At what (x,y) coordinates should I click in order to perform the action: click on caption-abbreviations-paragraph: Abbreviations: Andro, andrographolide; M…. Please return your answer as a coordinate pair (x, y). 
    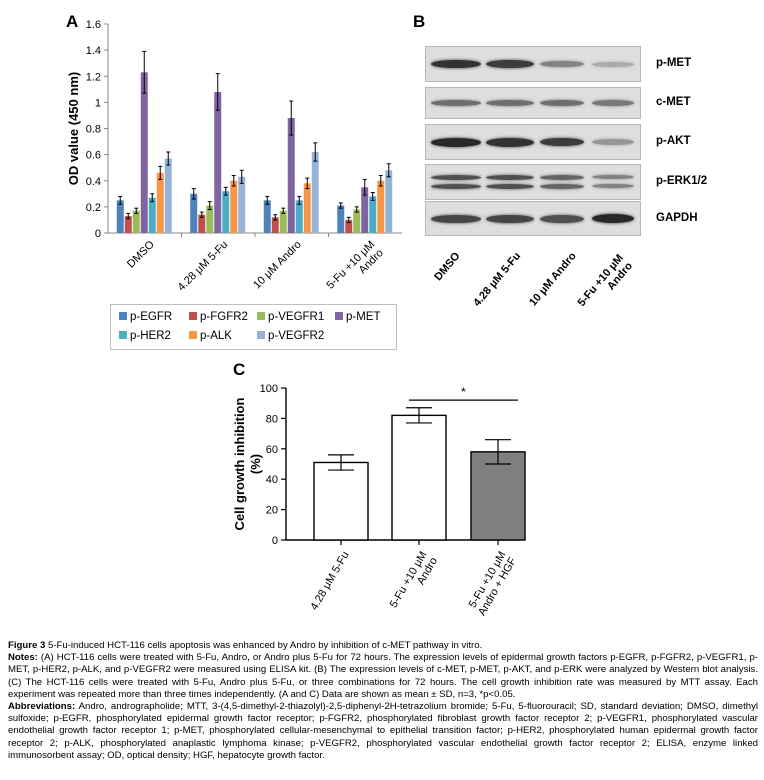
    Looking at the image, I should click on (383, 731).